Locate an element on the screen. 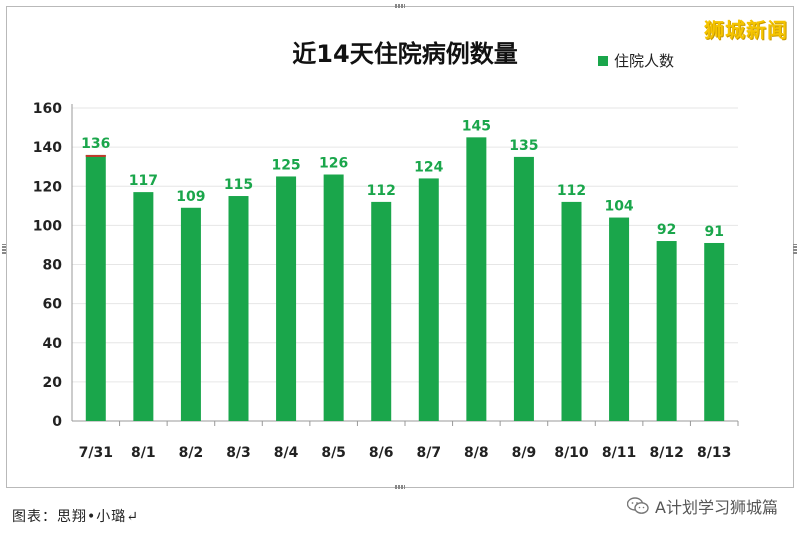 The width and height of the screenshot is (800, 539). data-label: 125 is located at coordinates (285, 165).